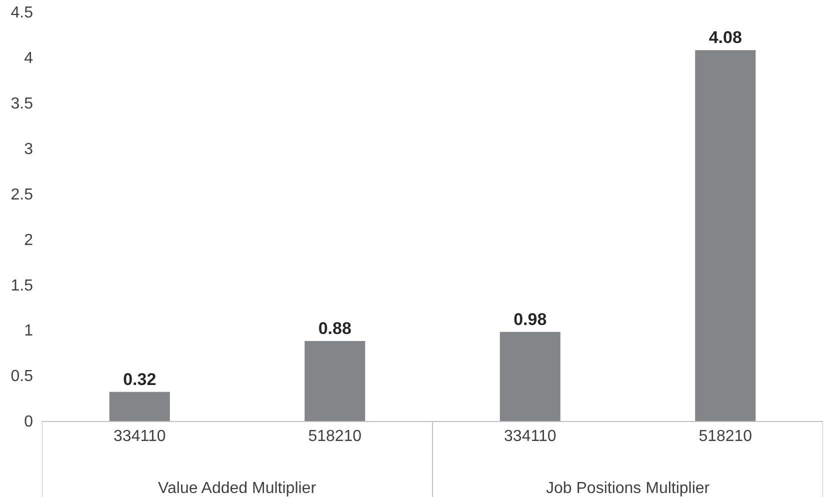 The width and height of the screenshot is (825, 497). Describe the element at coordinates (530, 319) in the screenshot. I see `data-label: 0.98` at that location.